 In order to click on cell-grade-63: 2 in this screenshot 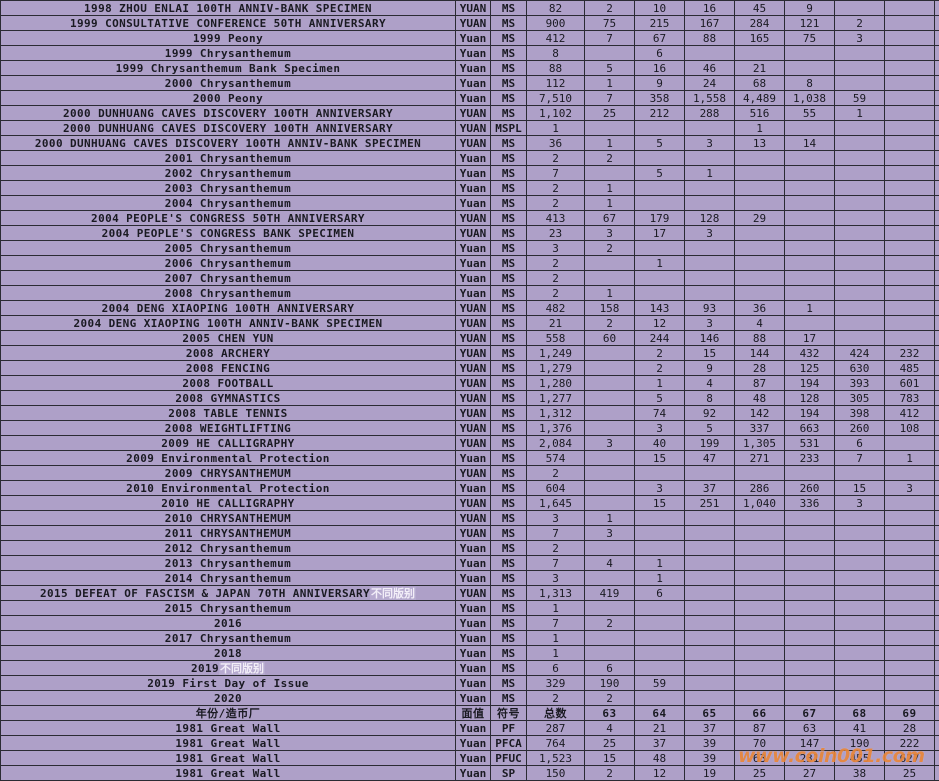, I will do `click(610, 698)`.